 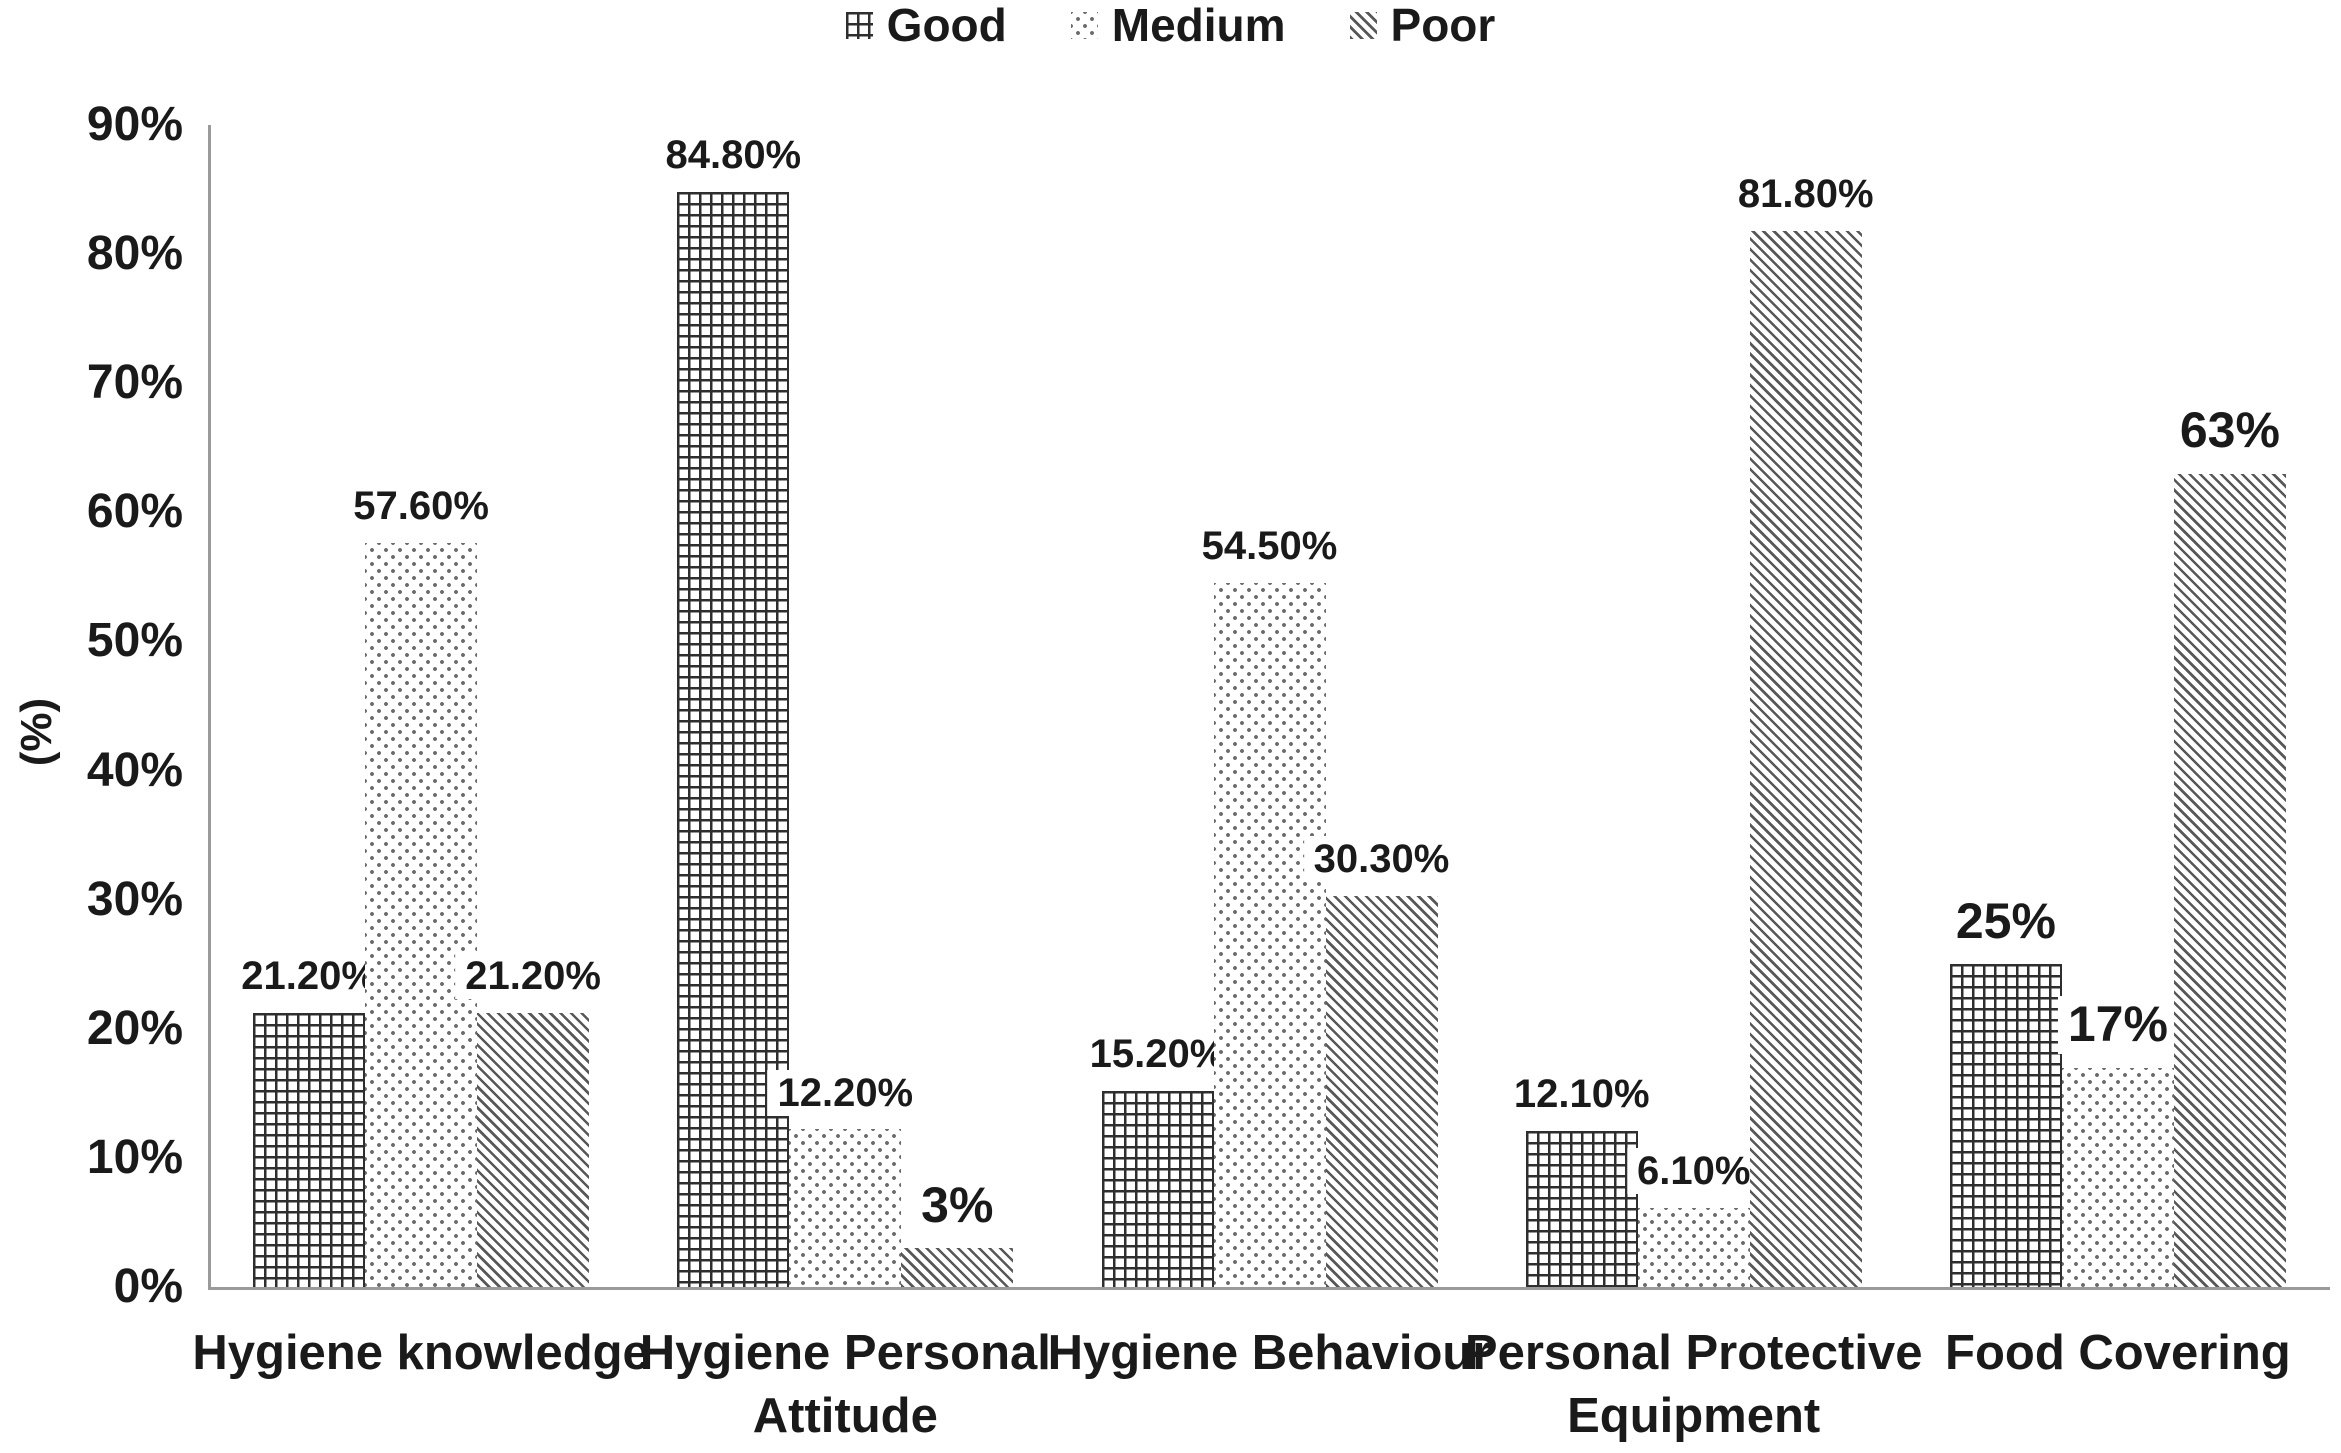 I want to click on bar-good-hygiene-personal-attitude, so click(x=733, y=739).